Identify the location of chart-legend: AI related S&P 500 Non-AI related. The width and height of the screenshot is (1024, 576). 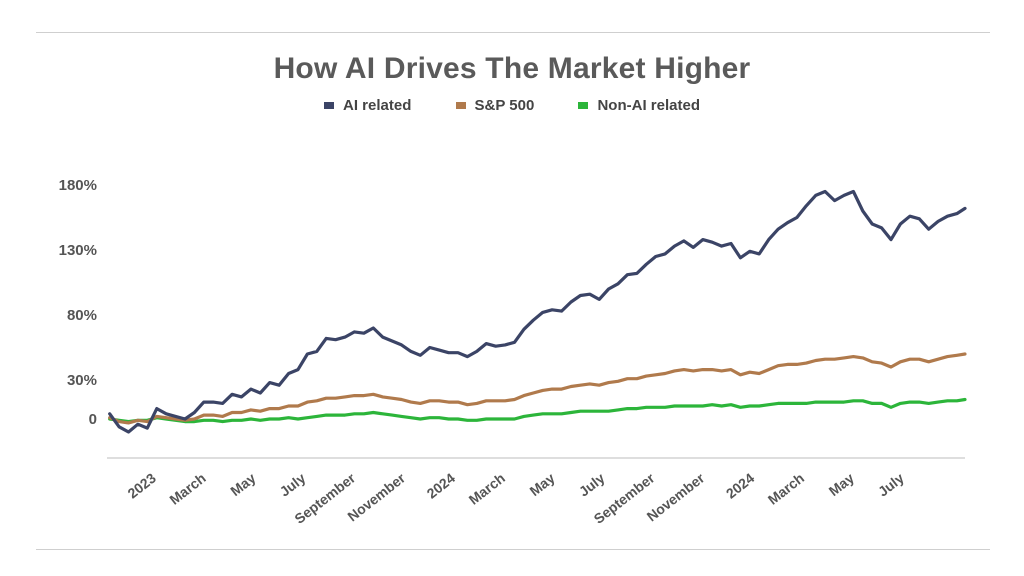
(512, 105).